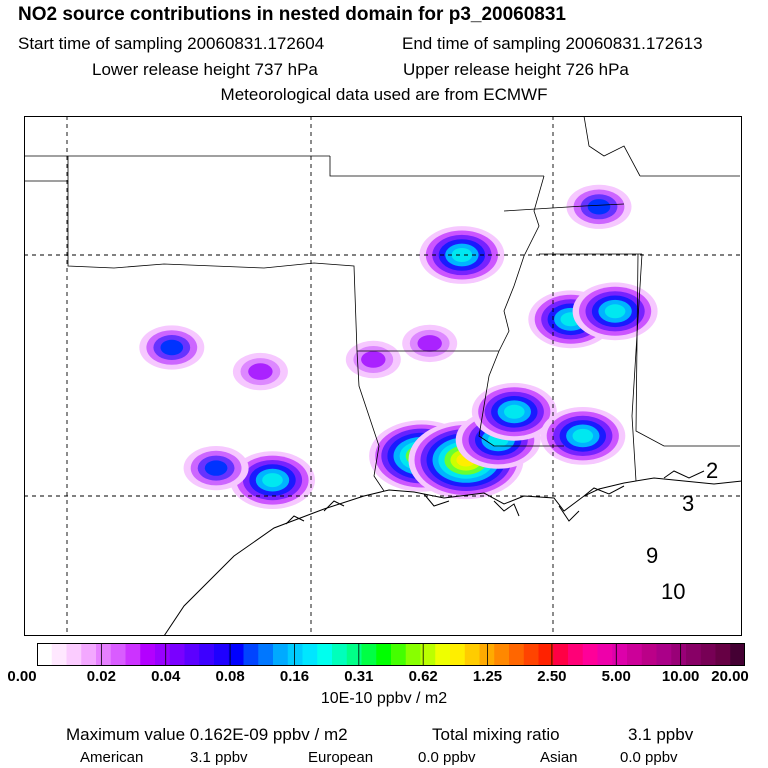 The width and height of the screenshot is (768, 768). I want to click on european-label: European, so click(341, 757).